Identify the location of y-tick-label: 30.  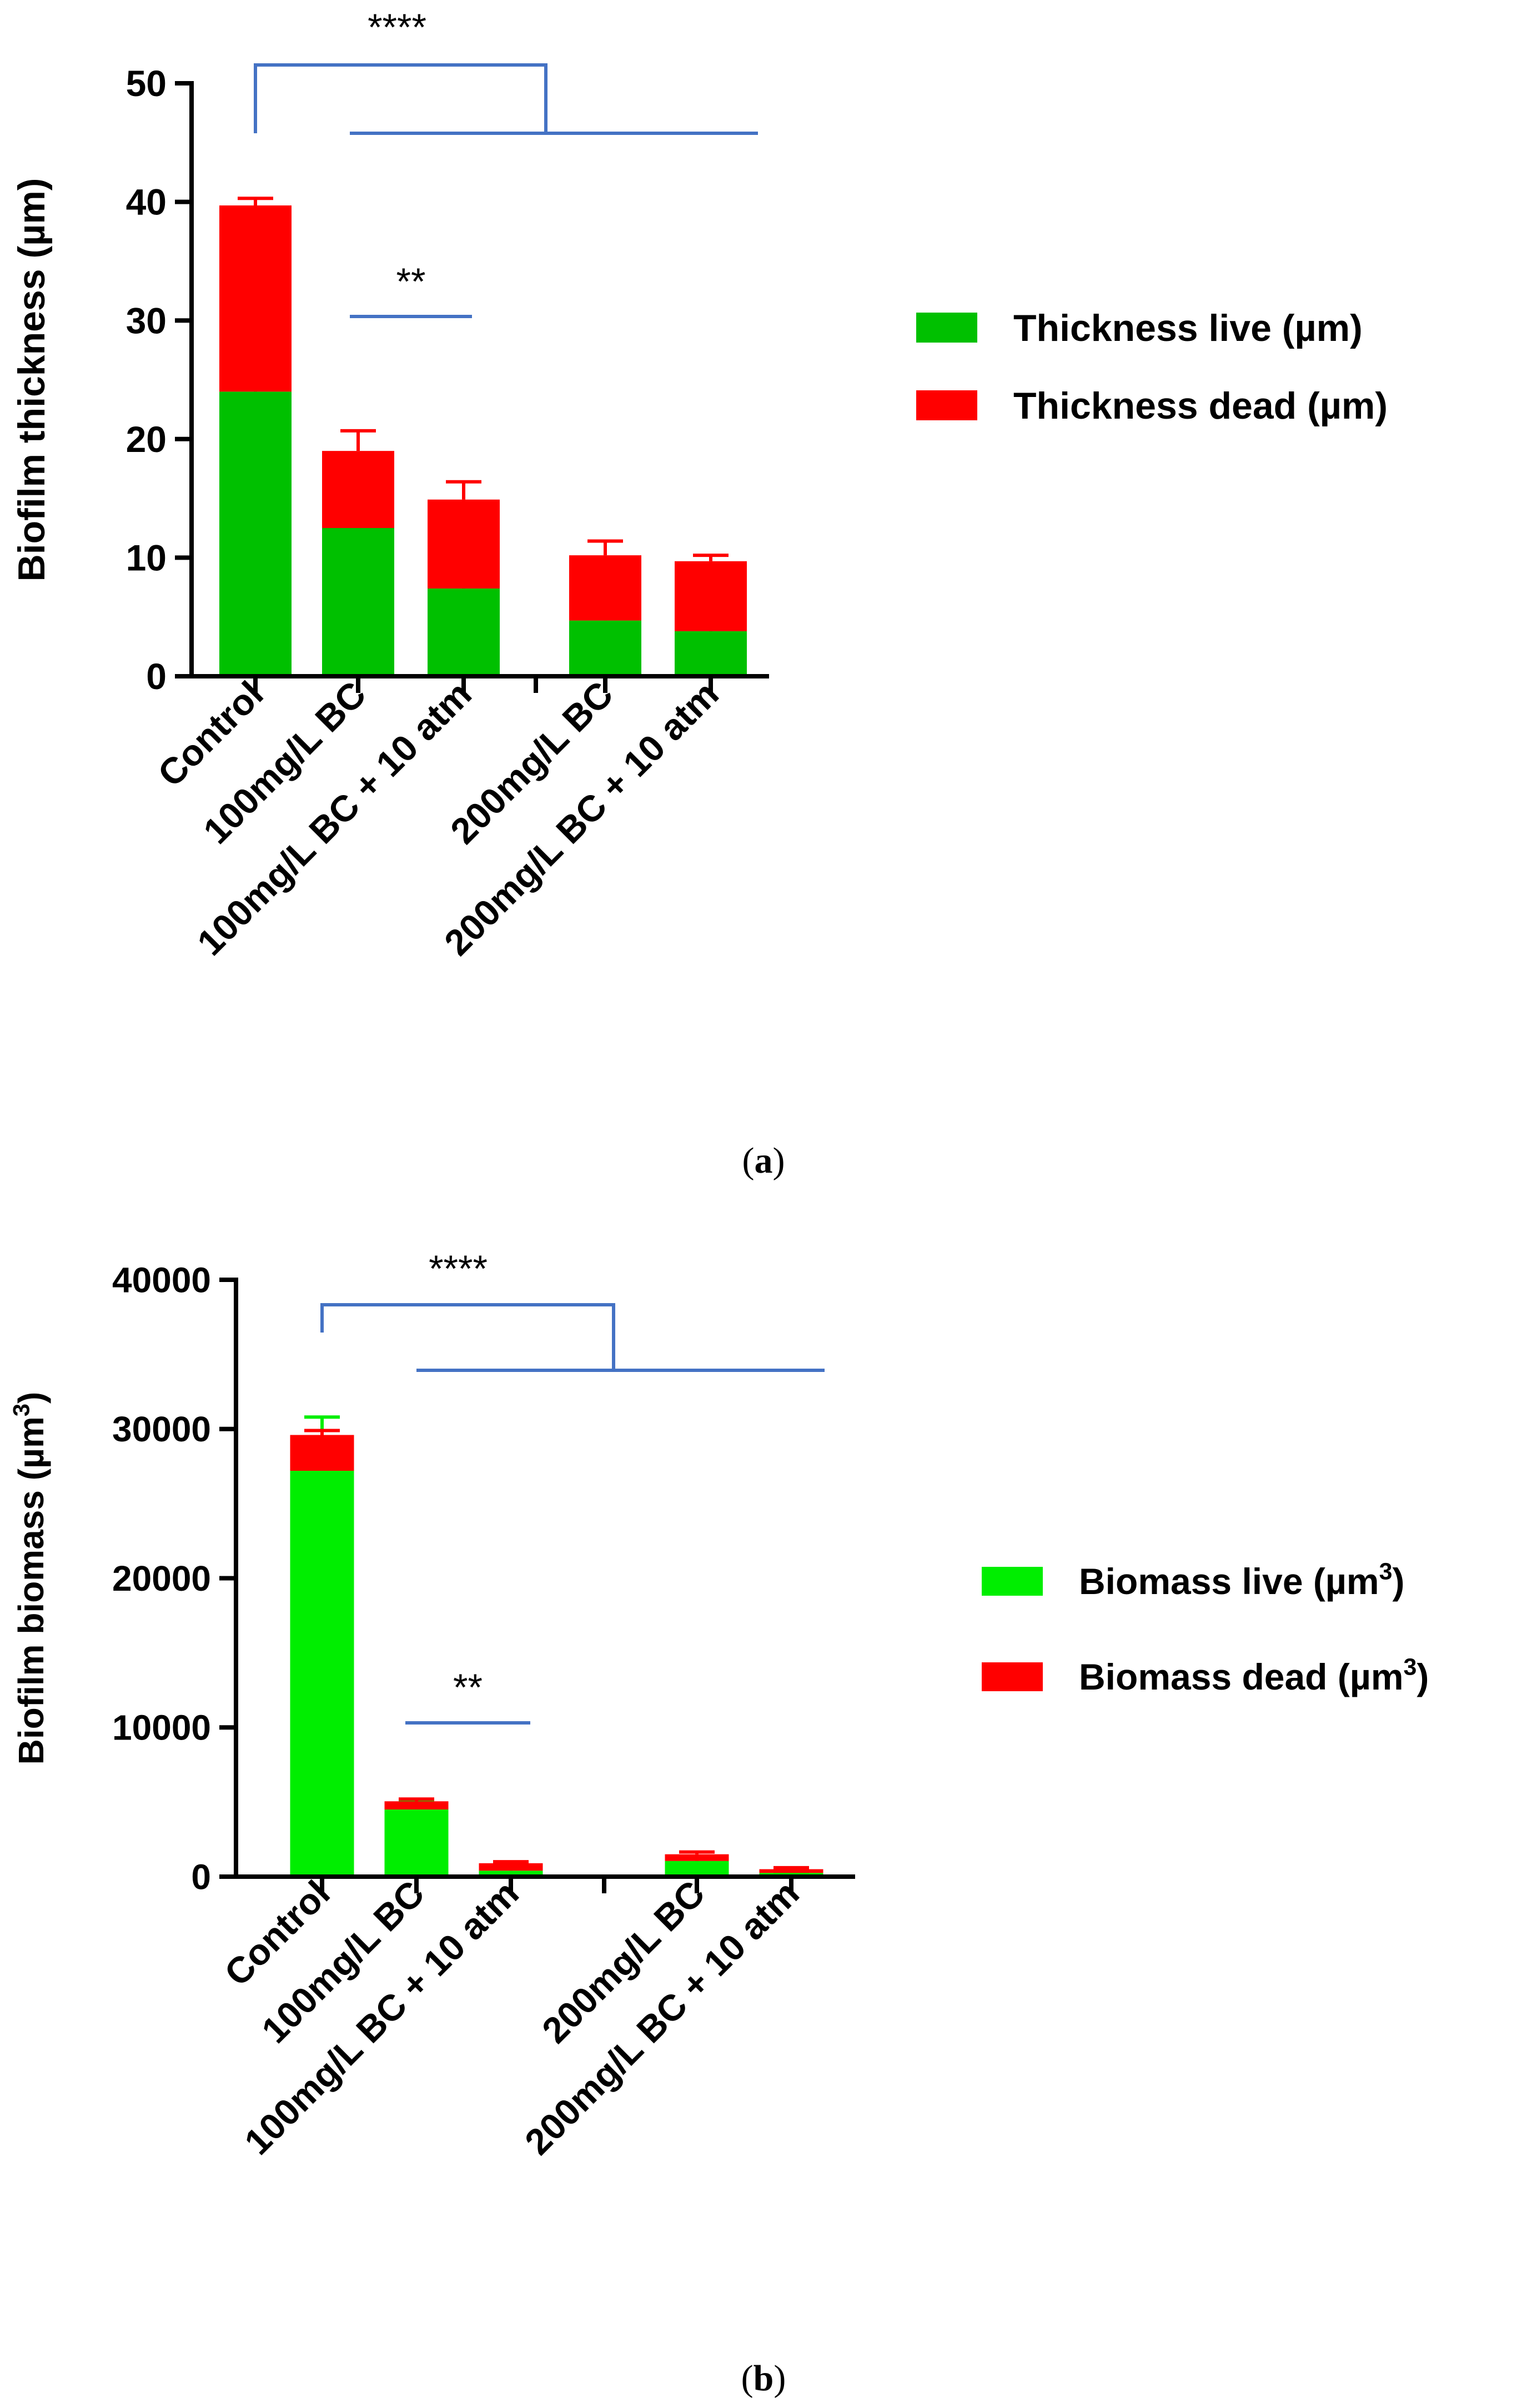
(146, 320).